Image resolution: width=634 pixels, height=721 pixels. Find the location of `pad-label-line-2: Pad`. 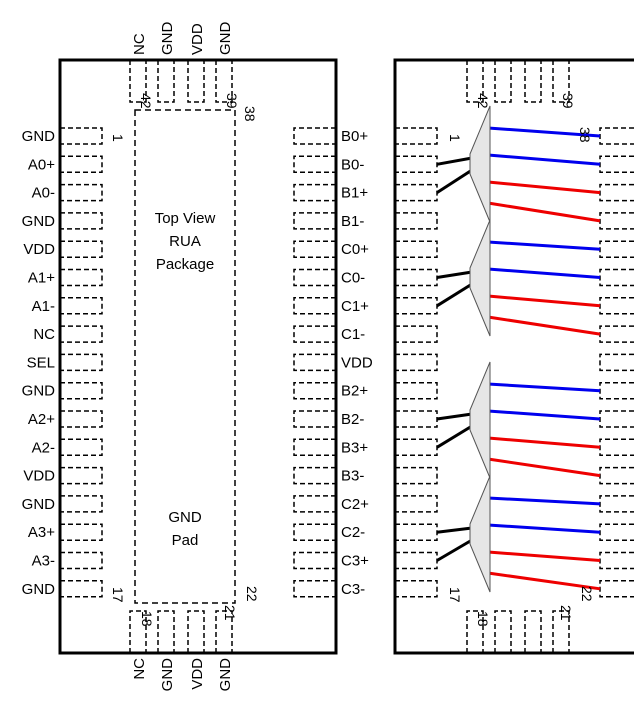

pad-label-line-2: Pad is located at coordinates (185, 540).